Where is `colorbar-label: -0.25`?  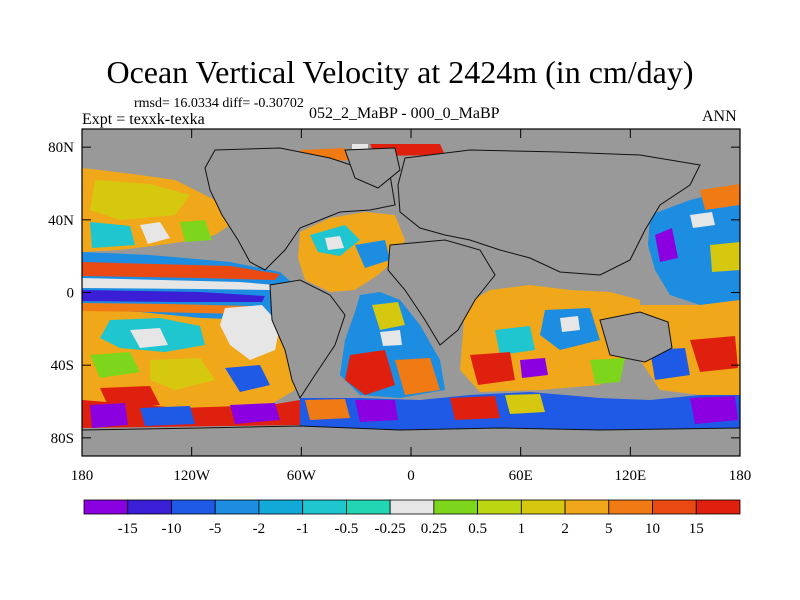
colorbar-label: -0.25 is located at coordinates (390, 529).